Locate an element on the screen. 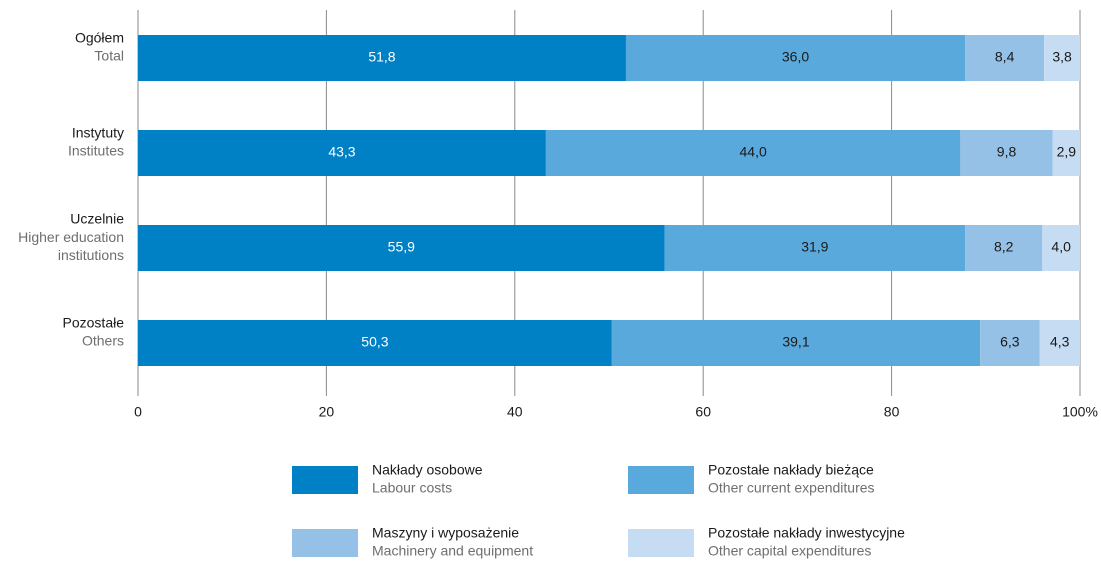 This screenshot has height=562, width=1101. category-label: Pozostałe is located at coordinates (94, 323).